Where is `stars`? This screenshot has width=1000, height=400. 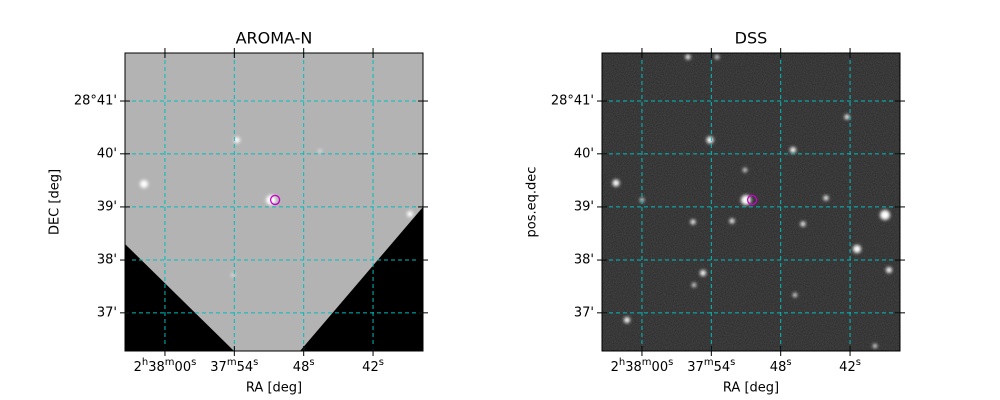 stars is located at coordinates (276, 207).